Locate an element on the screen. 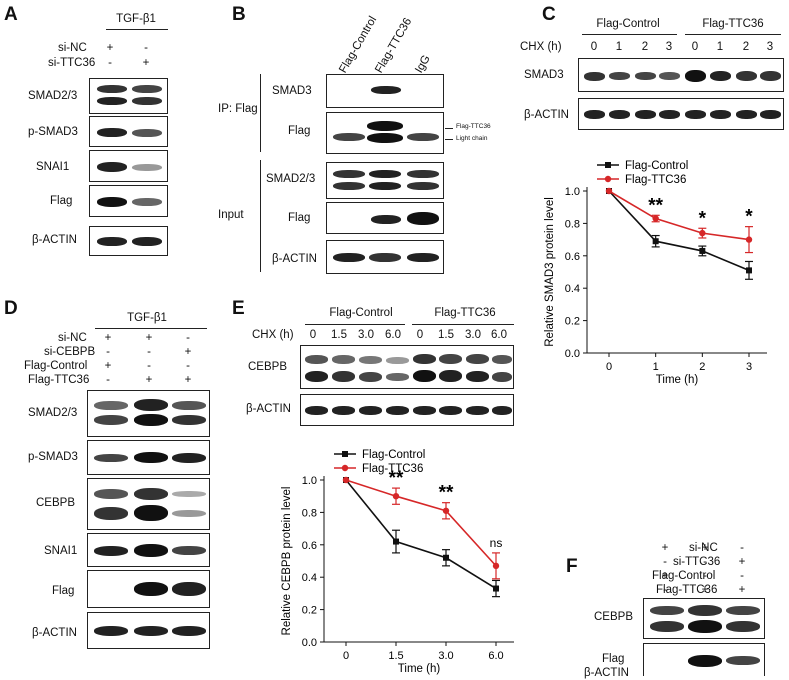 The width and height of the screenshot is (789, 680). chx-label: CHX (h) is located at coordinates (541, 47).